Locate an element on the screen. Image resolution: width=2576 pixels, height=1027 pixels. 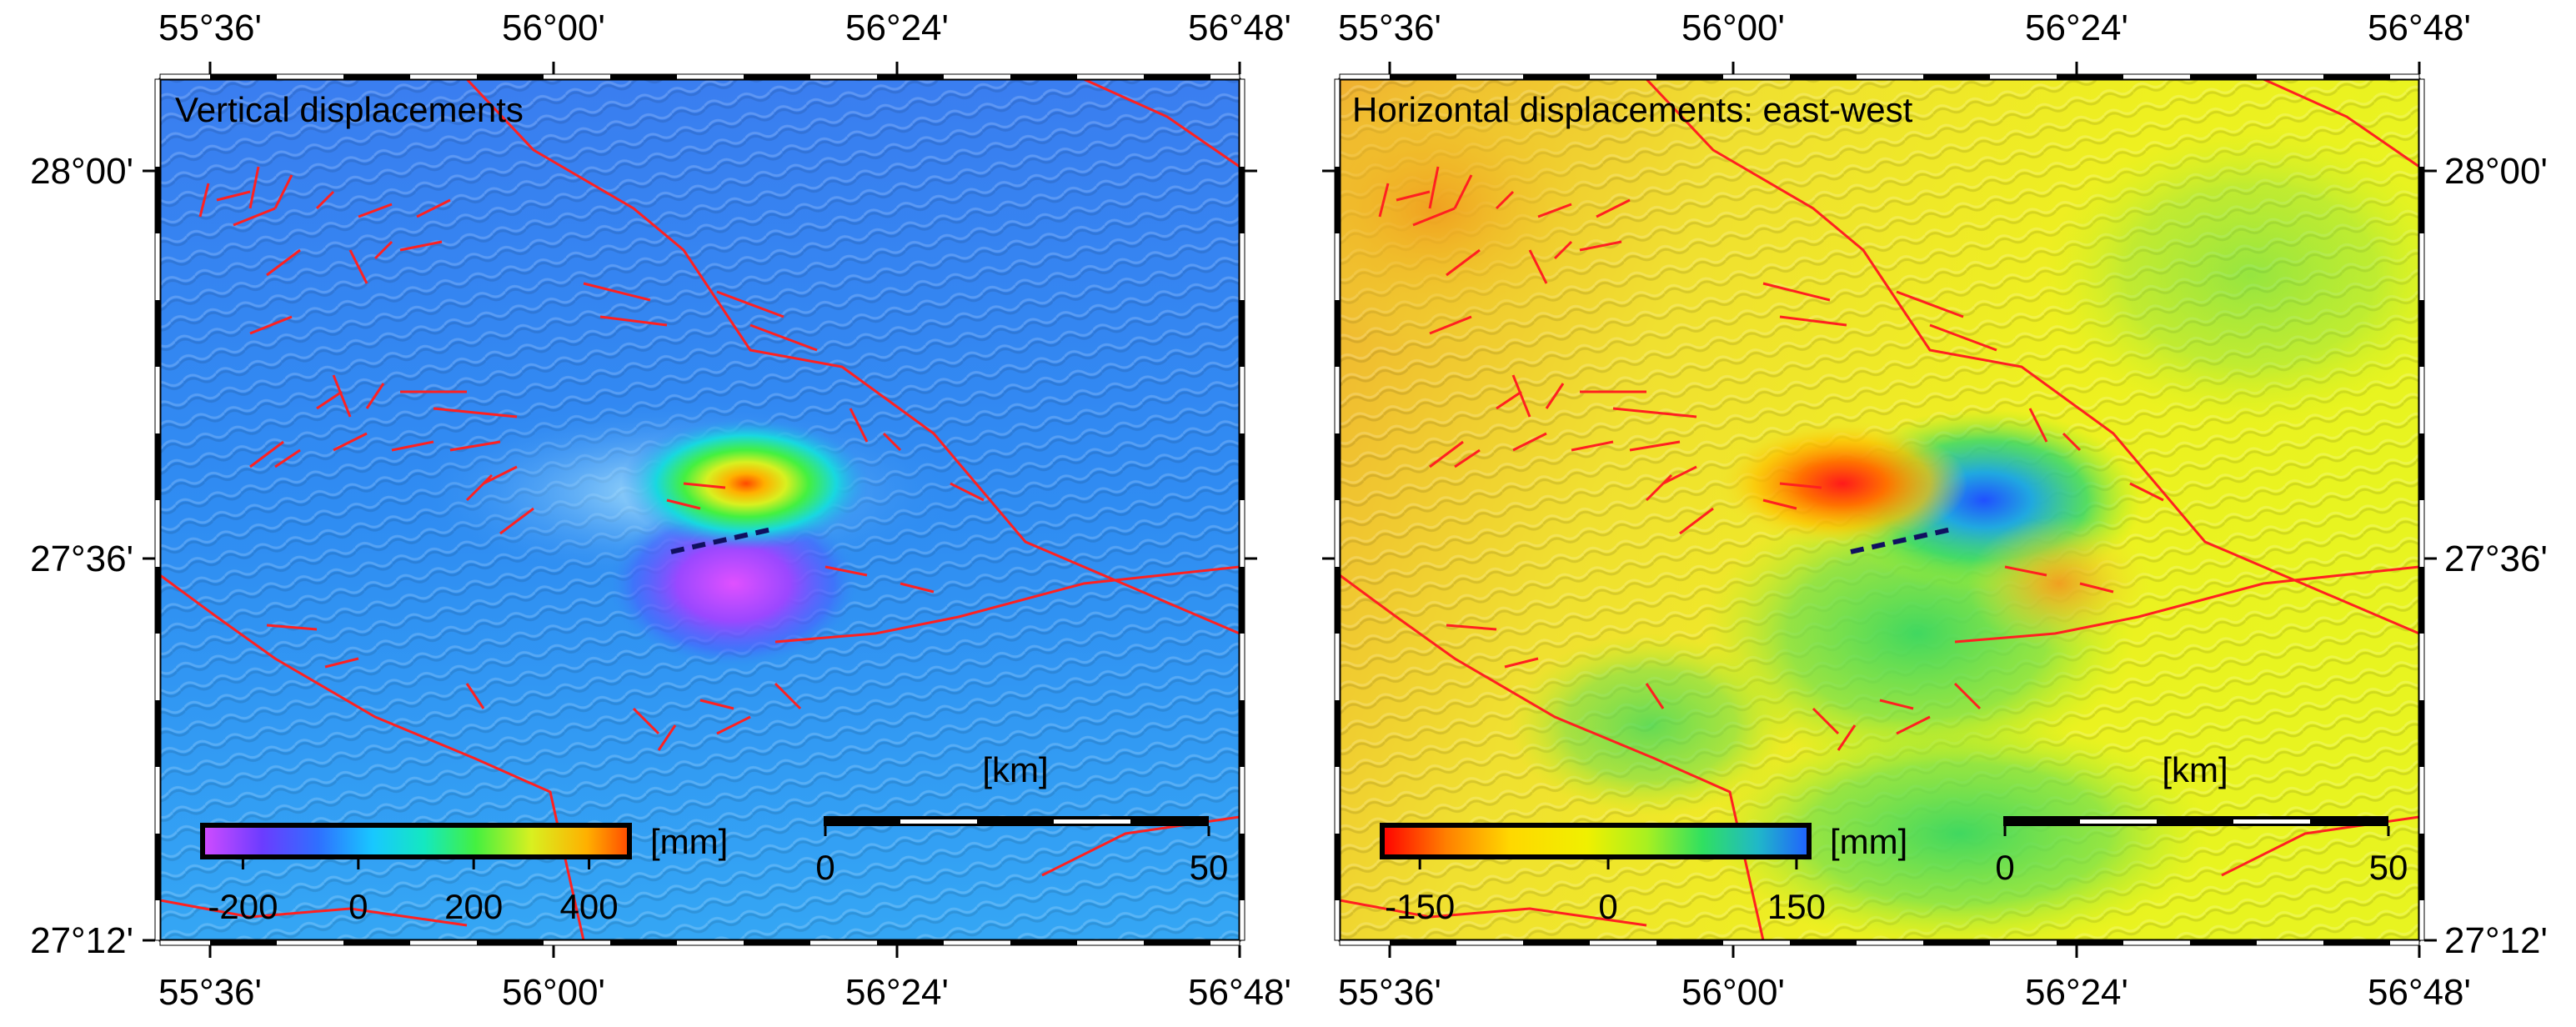
scale-bar-east-west-label-0: 0 is located at coordinates (2004, 867).